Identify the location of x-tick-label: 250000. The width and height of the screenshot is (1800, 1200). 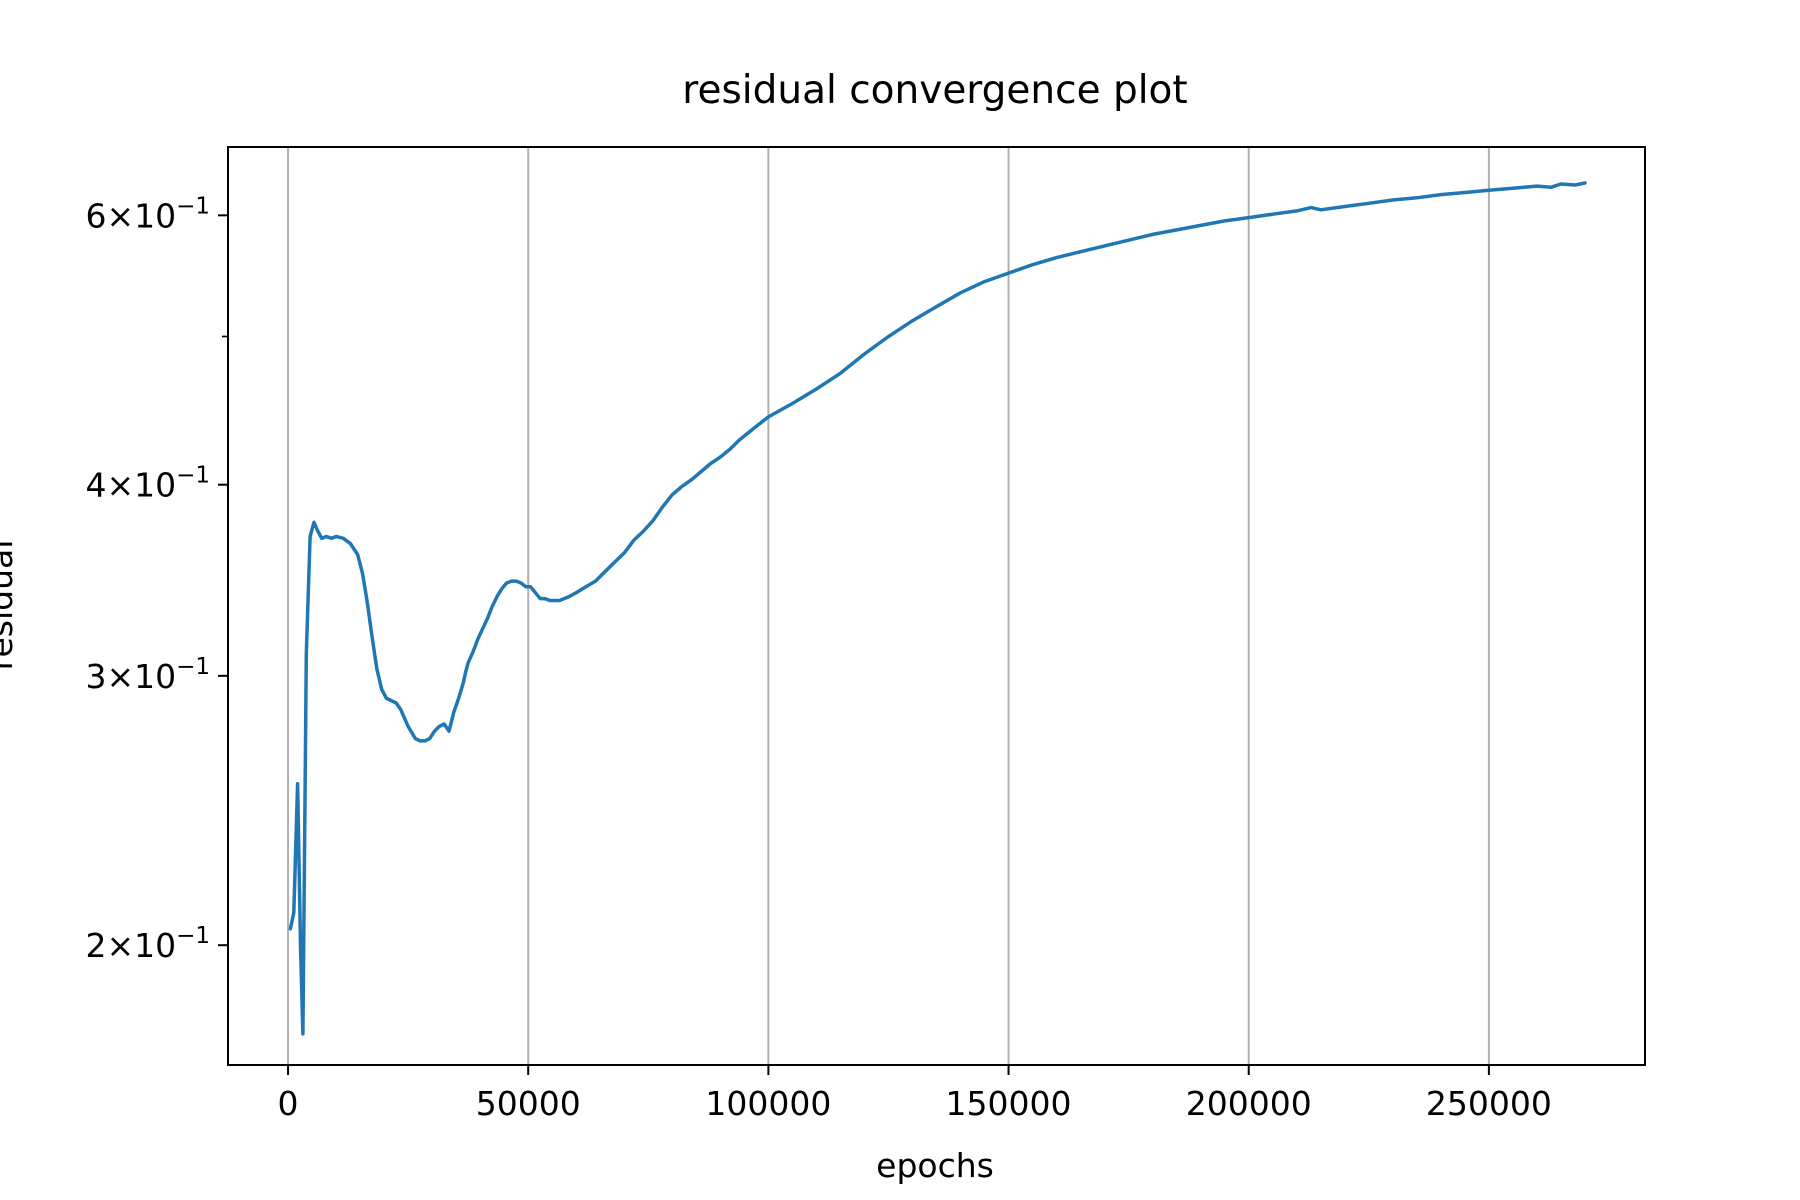
(1489, 1103).